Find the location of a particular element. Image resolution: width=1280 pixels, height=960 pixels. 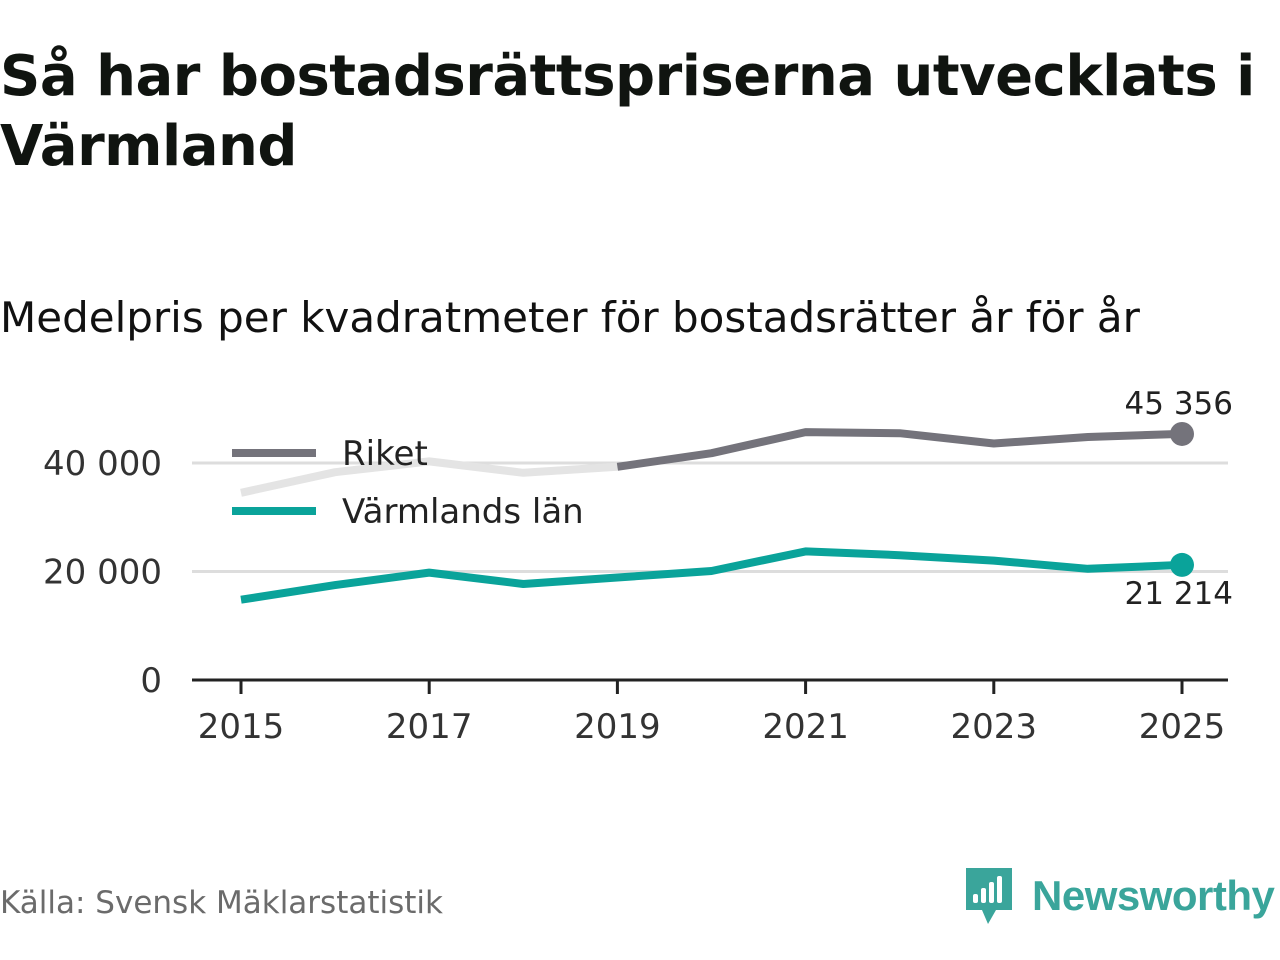

newsworthy-logo-icon is located at coordinates (989, 896).